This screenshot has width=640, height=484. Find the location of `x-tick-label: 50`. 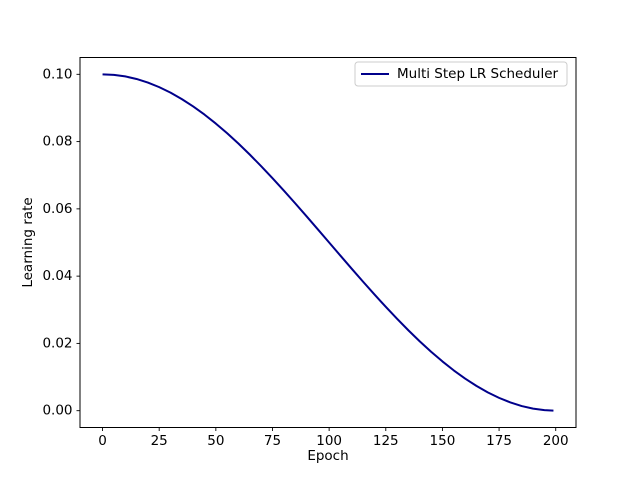

x-tick-label: 50 is located at coordinates (215, 441).